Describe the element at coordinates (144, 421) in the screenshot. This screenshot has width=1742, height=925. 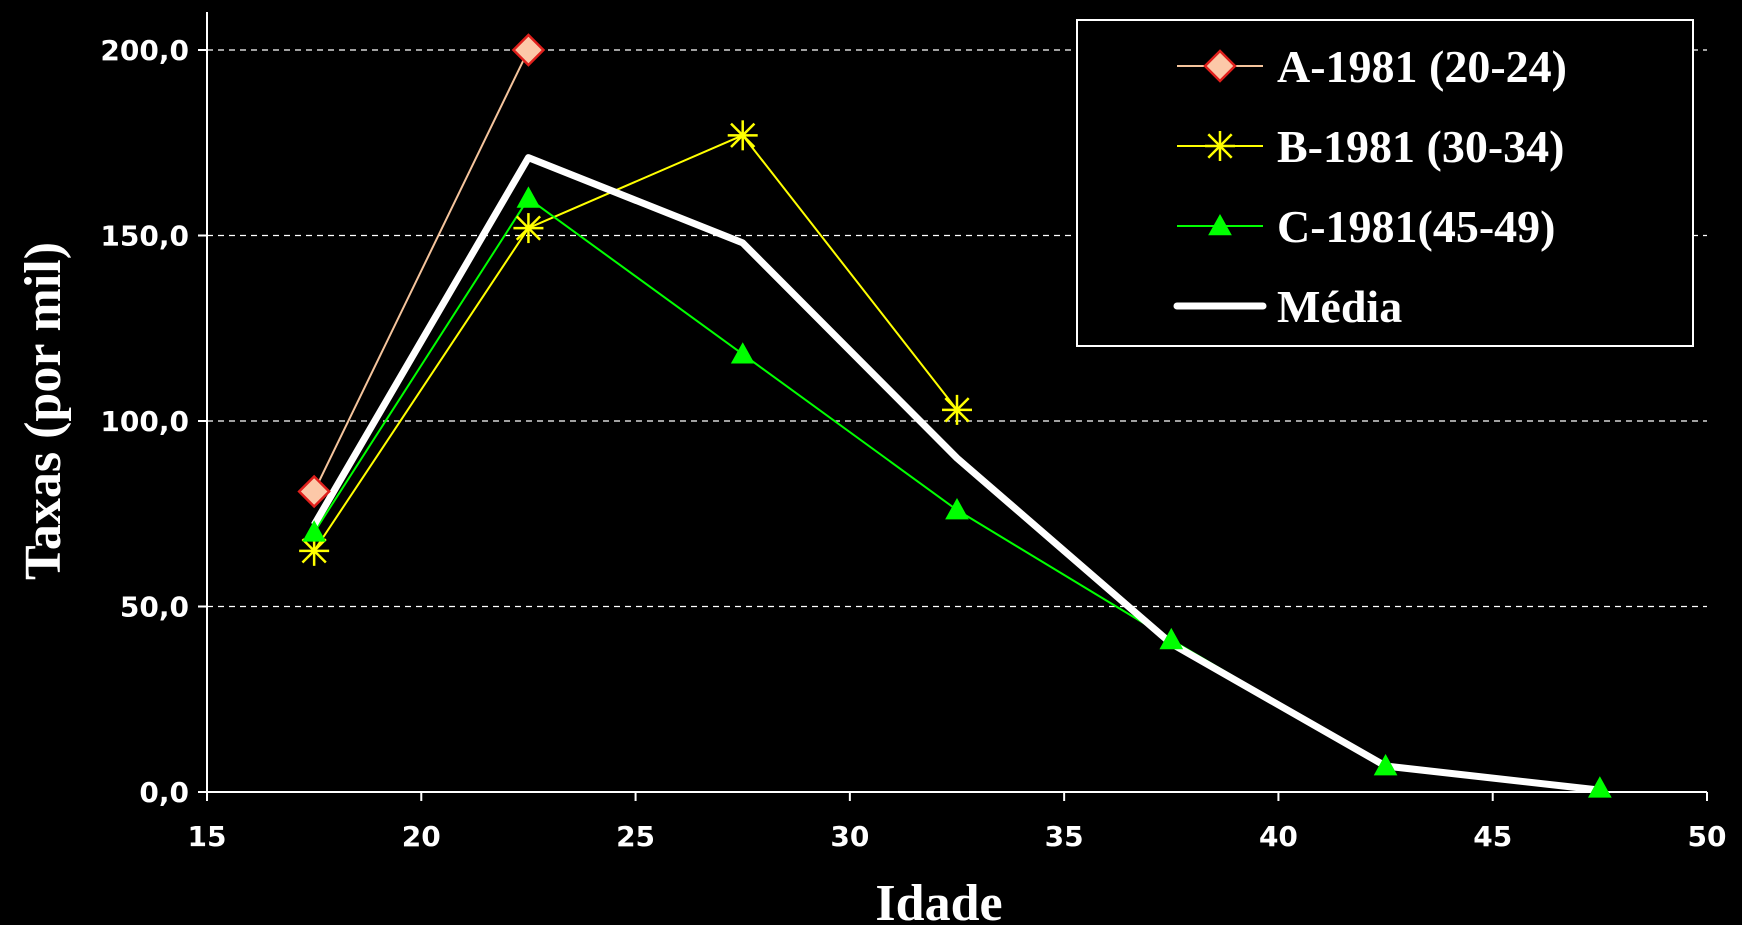
I see `y-tick-label: 100,0` at that location.